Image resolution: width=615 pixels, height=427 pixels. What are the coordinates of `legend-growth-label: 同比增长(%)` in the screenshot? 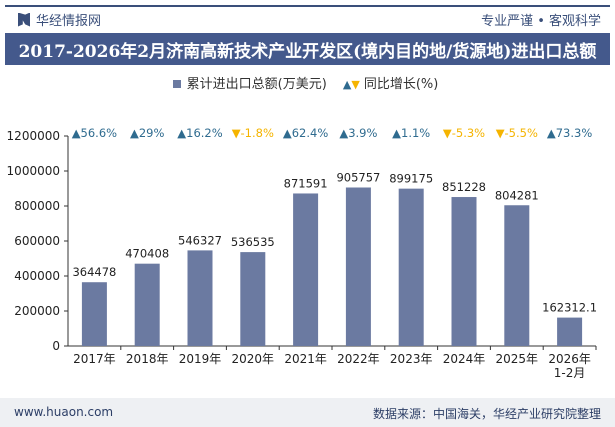 It's located at (401, 84).